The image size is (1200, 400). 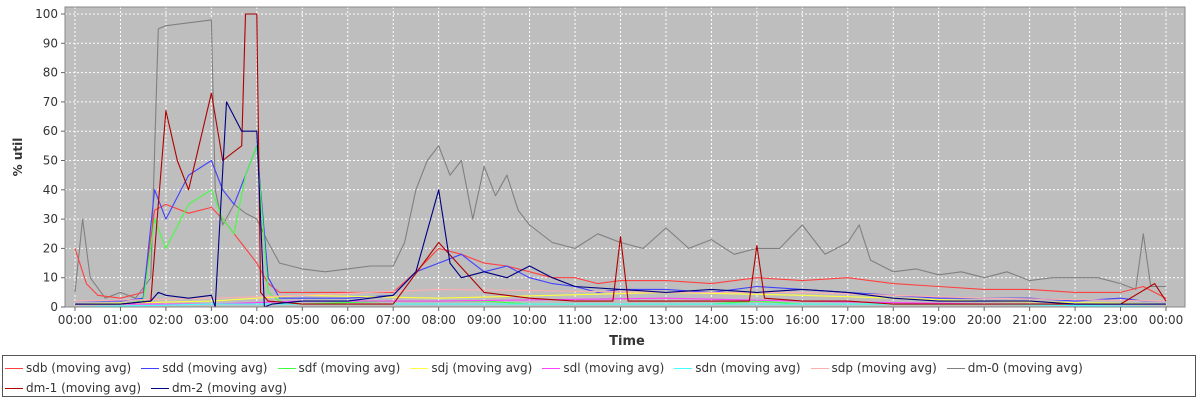 What do you see at coordinates (215, 368) in the screenshot?
I see `legend-label: sdd (moving avg)` at bounding box center [215, 368].